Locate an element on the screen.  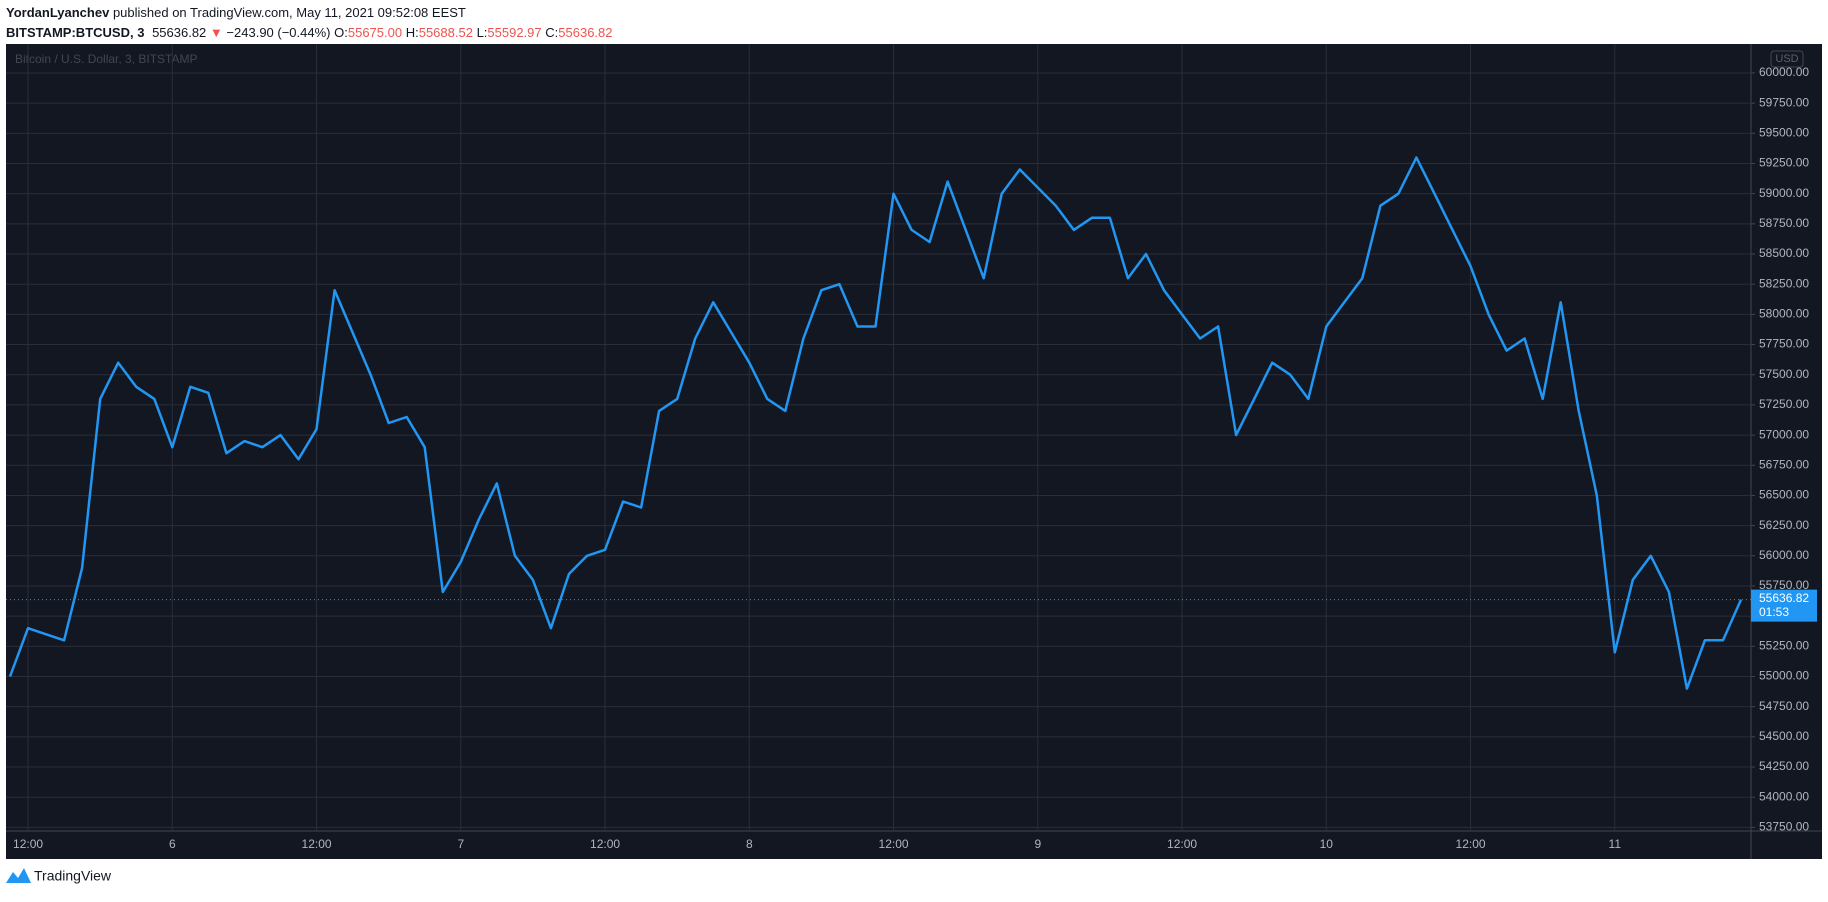
countdown: 01:53 is located at coordinates (1774, 612).